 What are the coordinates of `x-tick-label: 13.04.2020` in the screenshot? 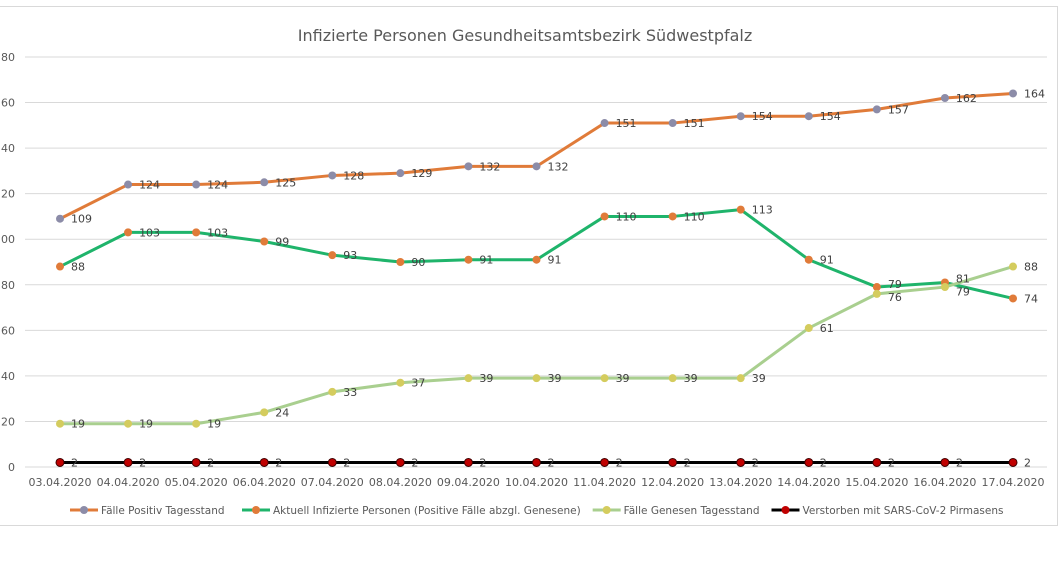 It's located at (740, 482).